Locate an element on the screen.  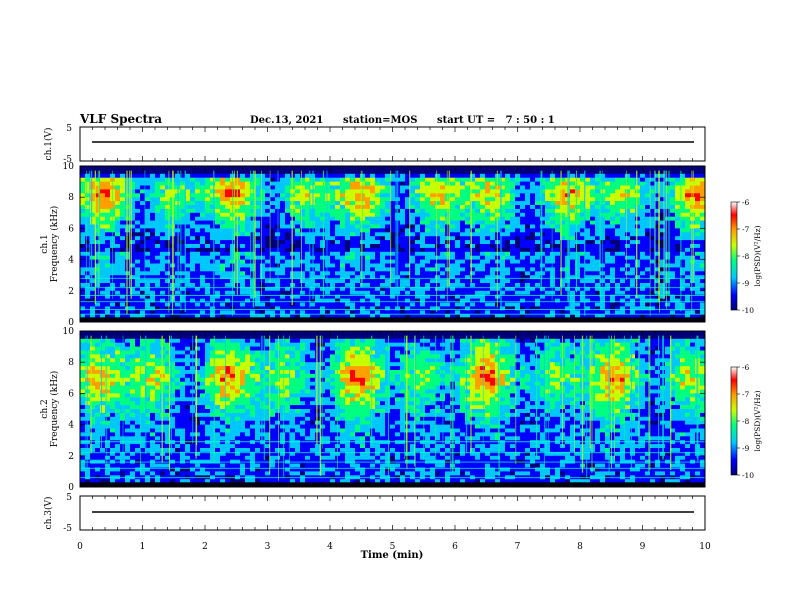
ch2-colorbar: -6 -7 -8 -9 -10 log(PSD)(V²/Hz) is located at coordinates (746, 421).